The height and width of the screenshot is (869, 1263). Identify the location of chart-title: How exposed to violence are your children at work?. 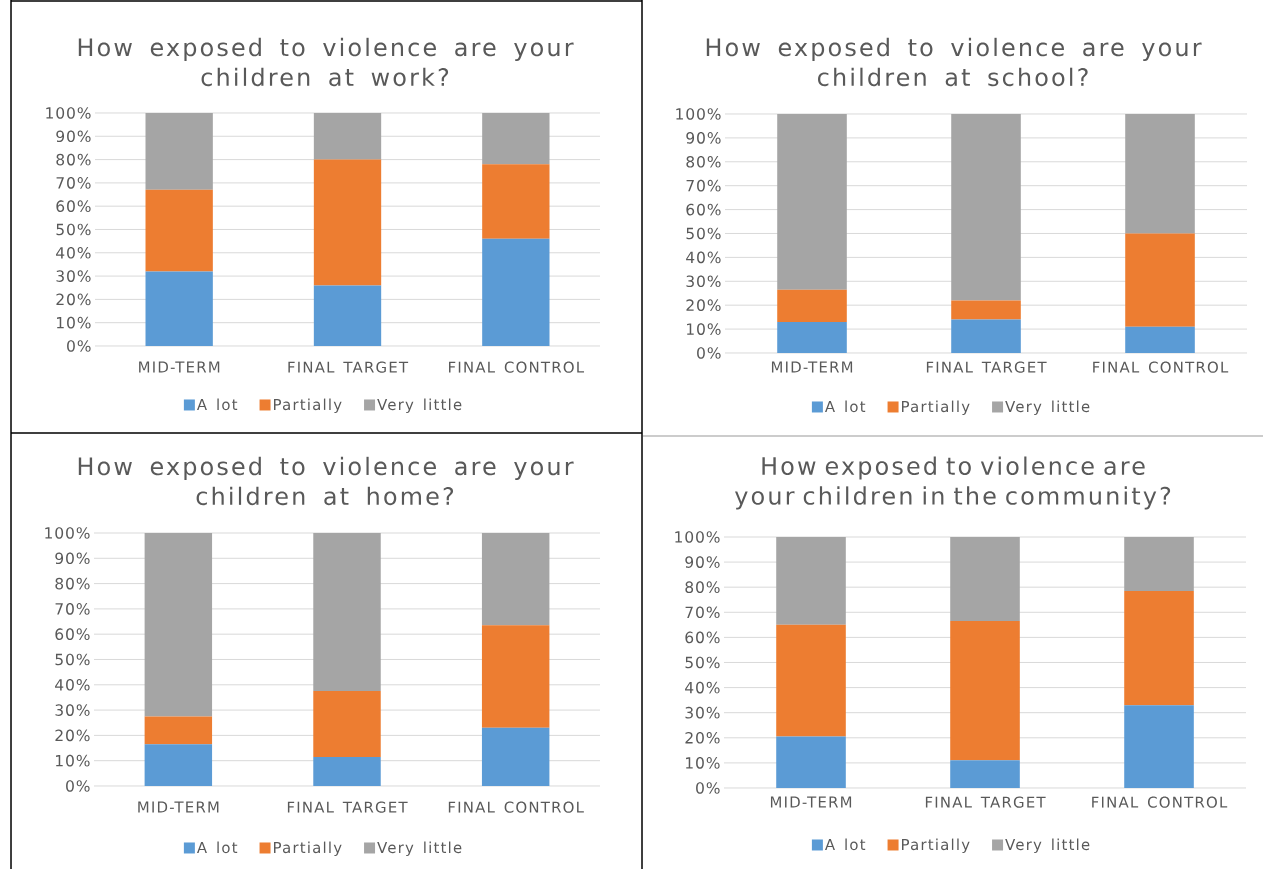
(326, 62).